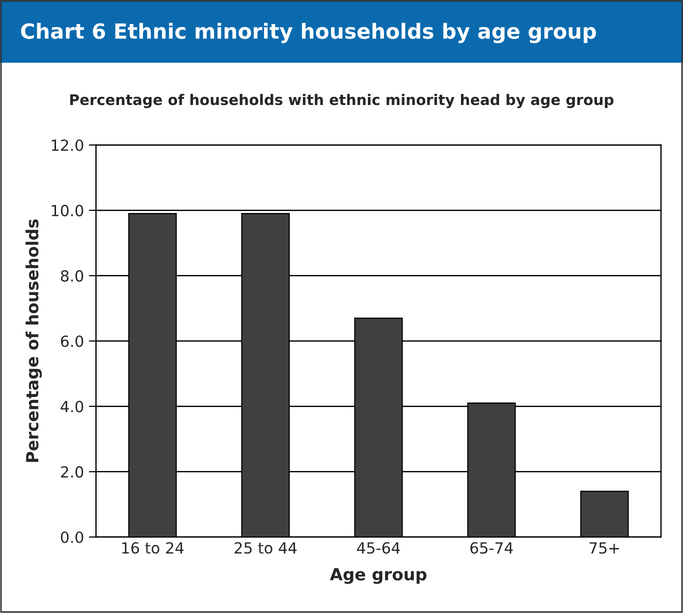 The height and width of the screenshot is (613, 683). What do you see at coordinates (342, 101) in the screenshot?
I see `chart-subtitle: Percentage of households with ethnic minority head by age group` at bounding box center [342, 101].